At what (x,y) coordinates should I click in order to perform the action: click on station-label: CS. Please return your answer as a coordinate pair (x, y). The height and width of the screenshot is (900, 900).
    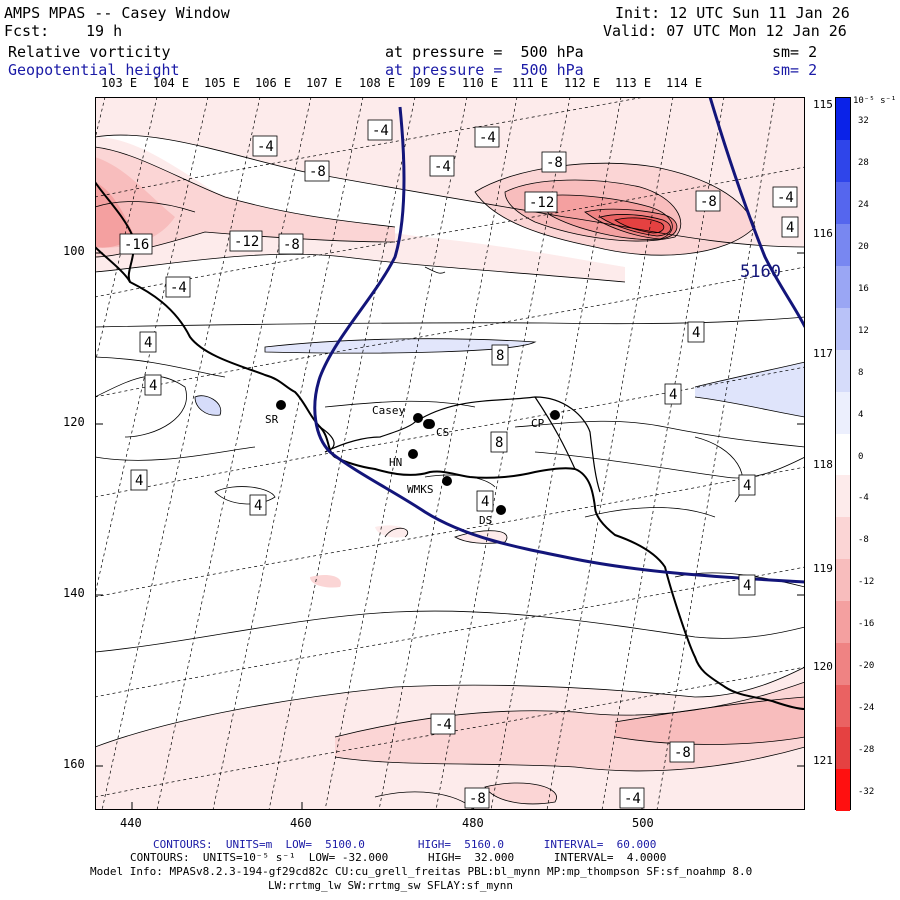
    Looking at the image, I should click on (442, 432).